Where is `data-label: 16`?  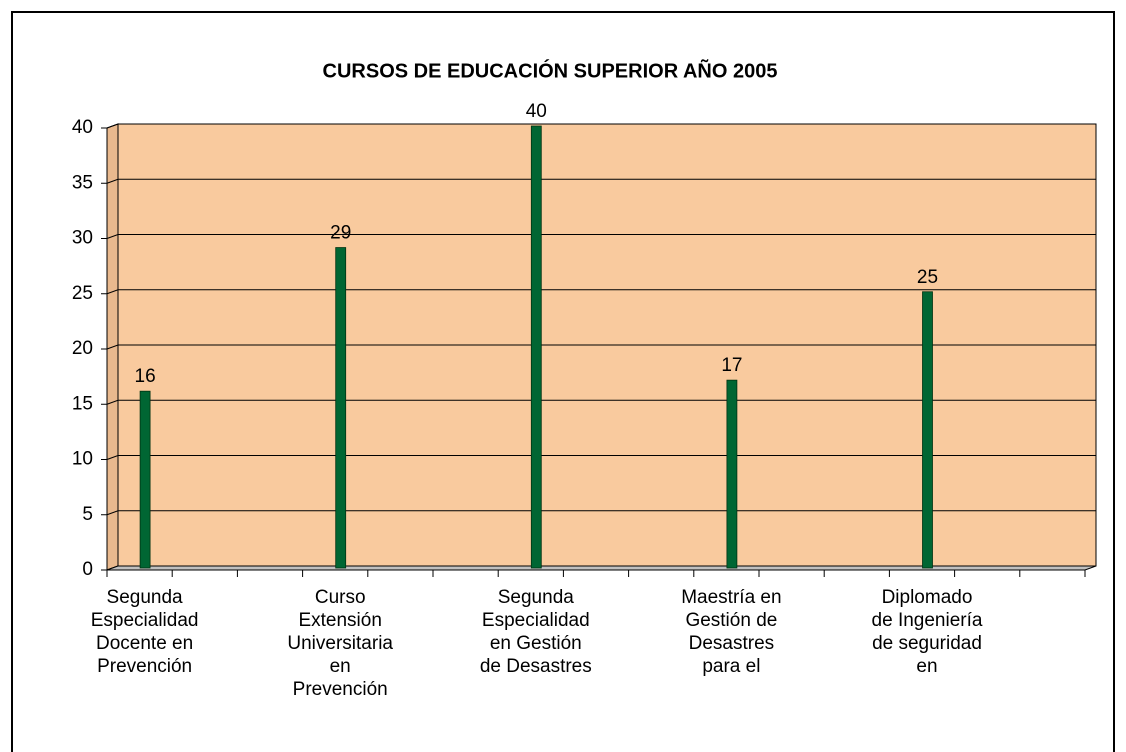
data-label: 16 is located at coordinates (145, 376).